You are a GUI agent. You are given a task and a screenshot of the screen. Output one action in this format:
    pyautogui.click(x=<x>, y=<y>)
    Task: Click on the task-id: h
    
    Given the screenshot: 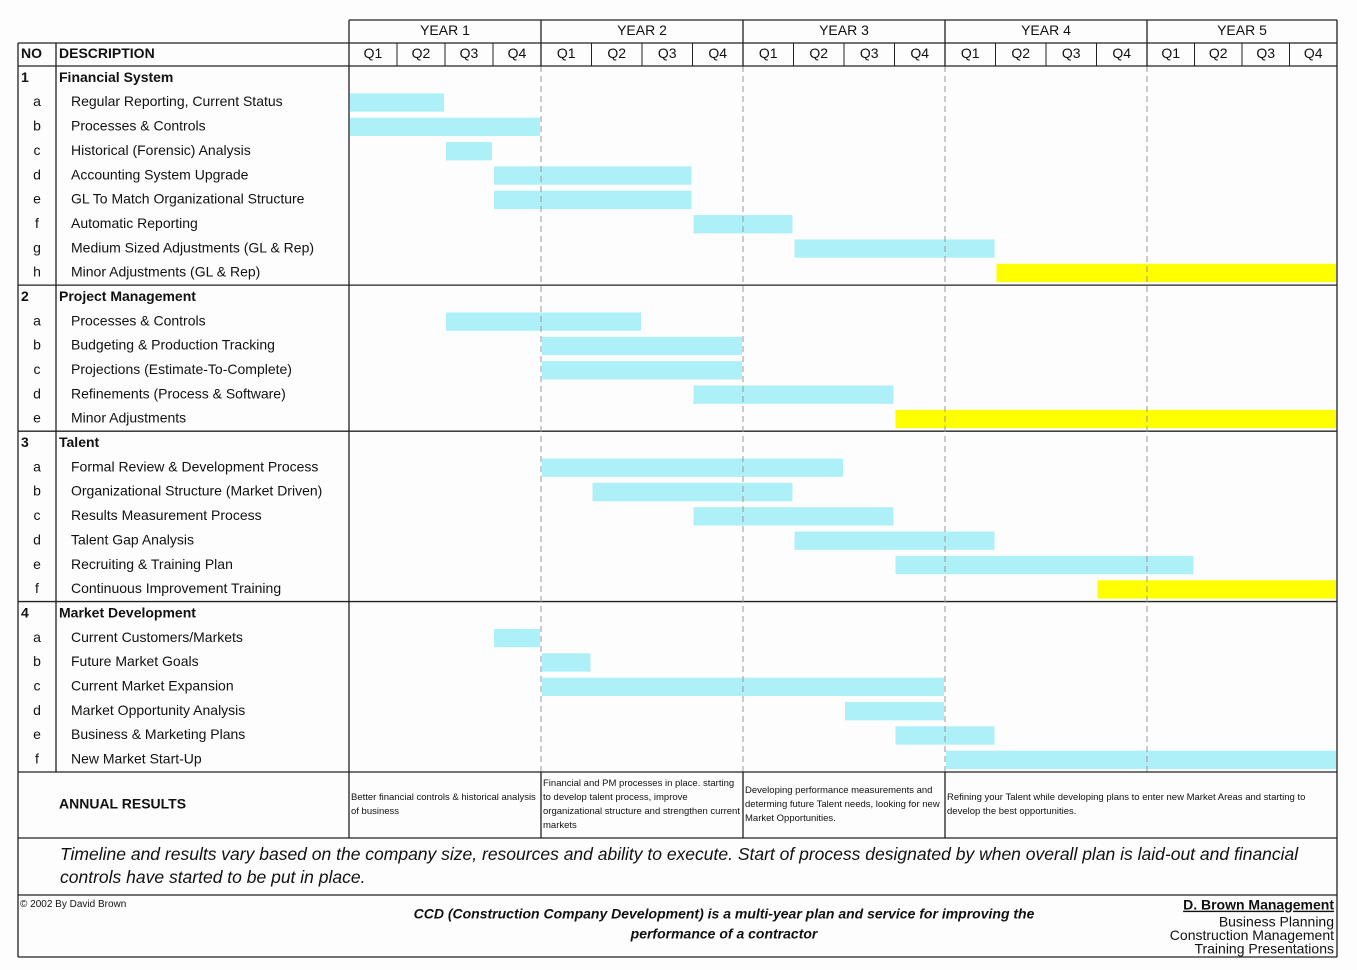 What is the action you would take?
    pyautogui.click(x=37, y=272)
    